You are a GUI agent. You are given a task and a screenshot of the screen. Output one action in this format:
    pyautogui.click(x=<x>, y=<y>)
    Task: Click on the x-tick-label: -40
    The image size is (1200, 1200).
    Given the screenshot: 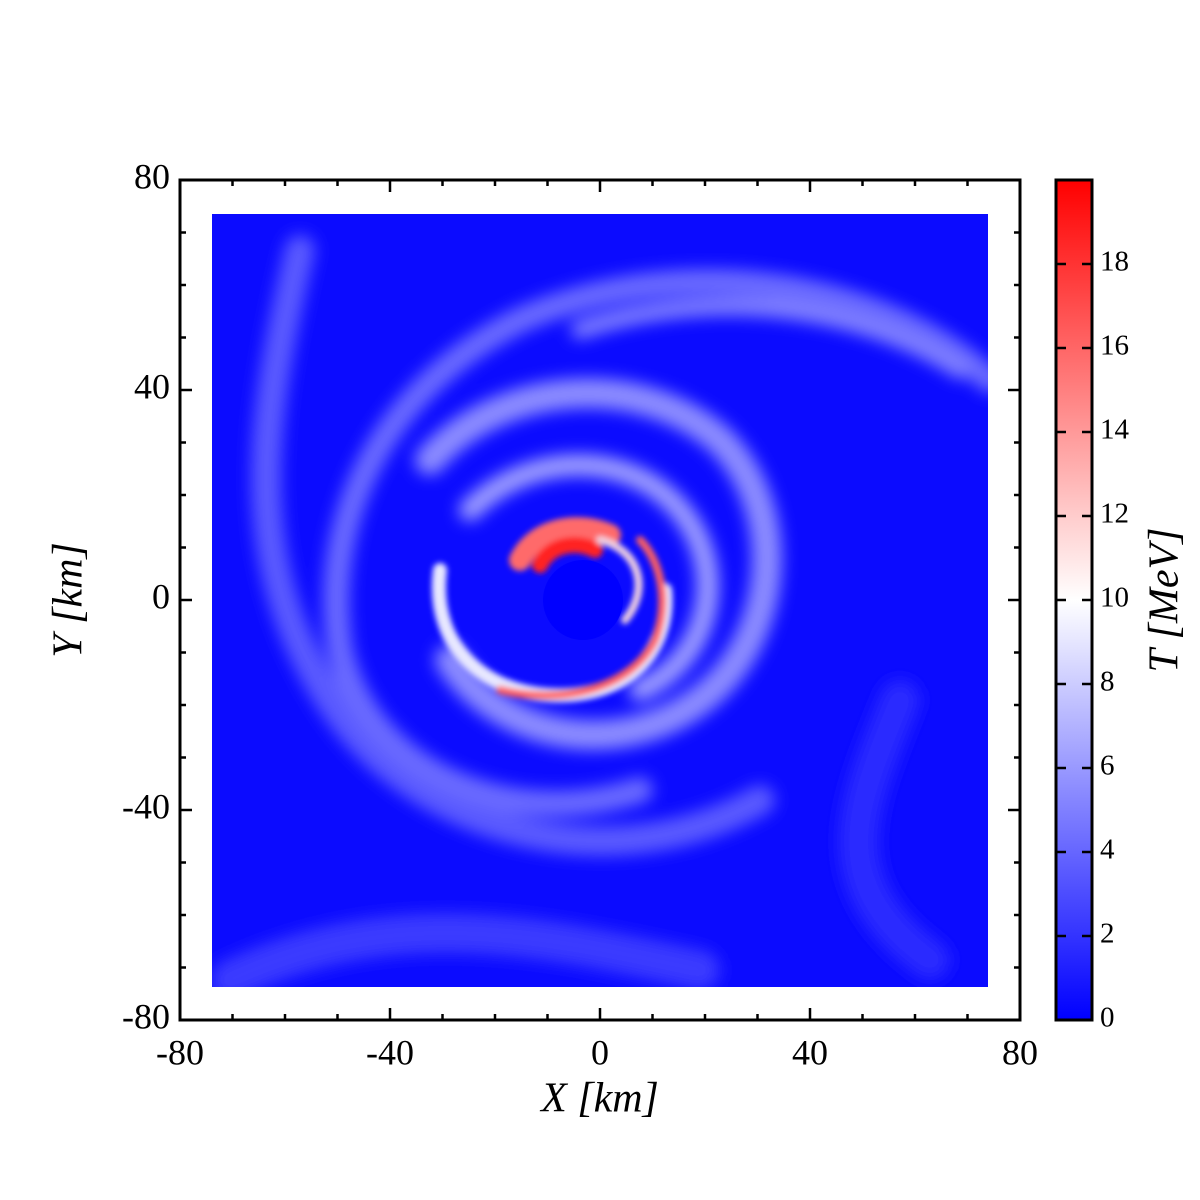 What is the action you would take?
    pyautogui.click(x=390, y=1052)
    